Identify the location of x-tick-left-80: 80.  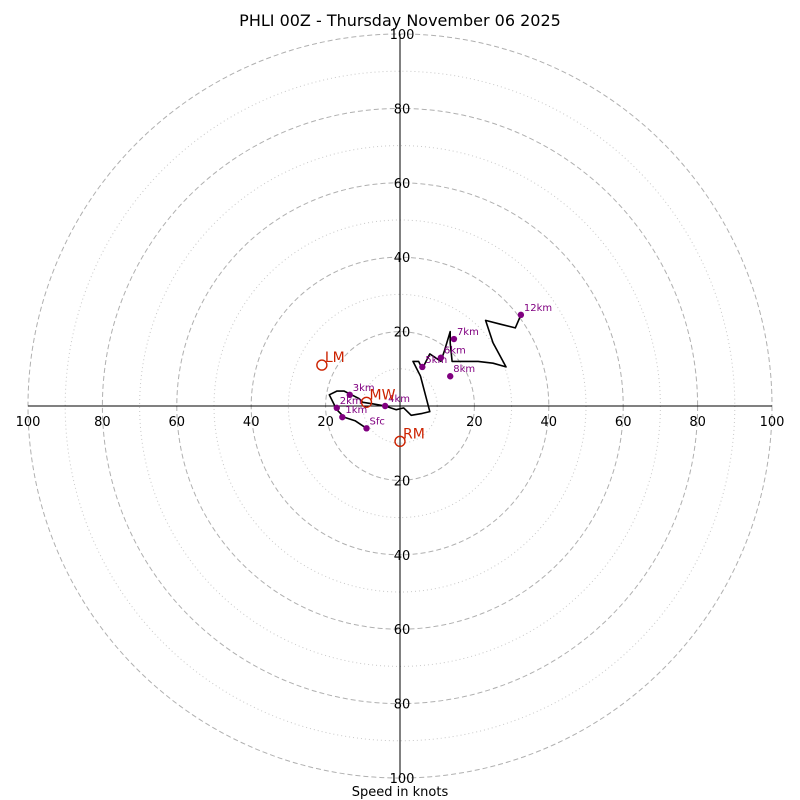
(102, 422).